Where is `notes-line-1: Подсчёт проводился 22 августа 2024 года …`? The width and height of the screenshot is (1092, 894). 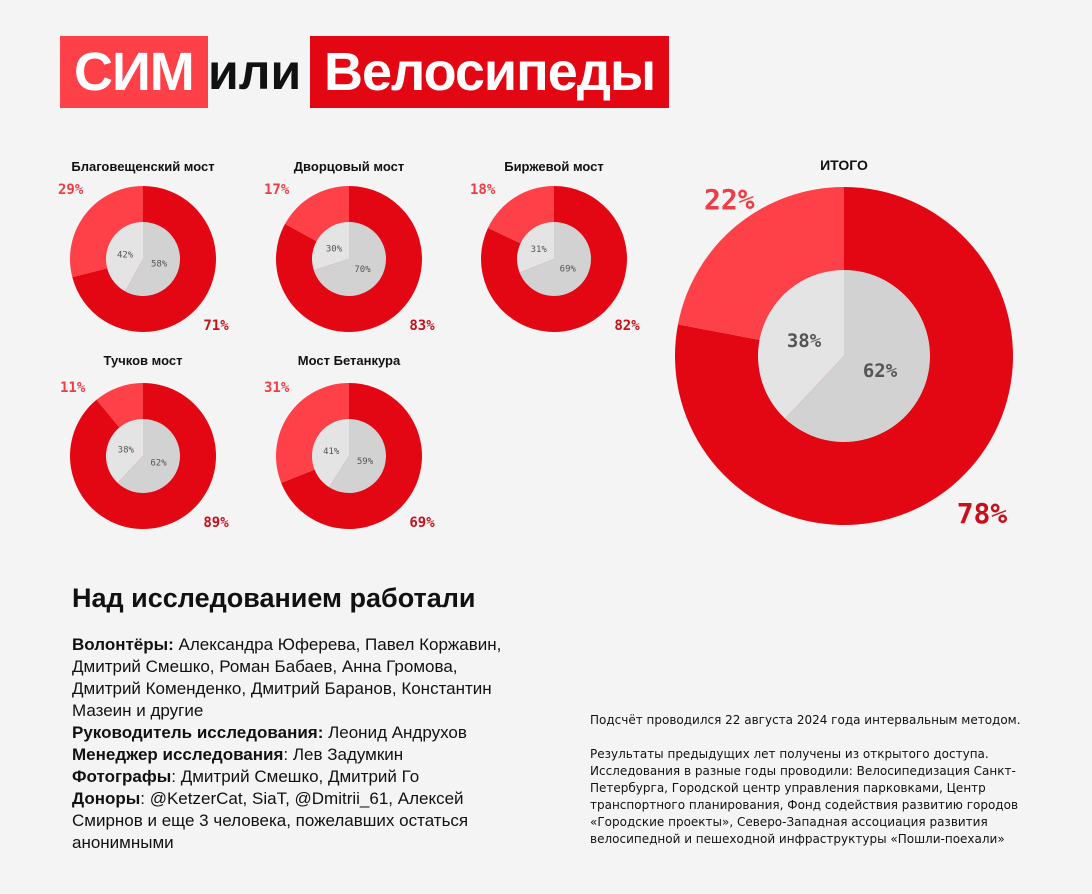
notes-line-1: Подсчёт проводился 22 августа 2024 года … is located at coordinates (805, 720).